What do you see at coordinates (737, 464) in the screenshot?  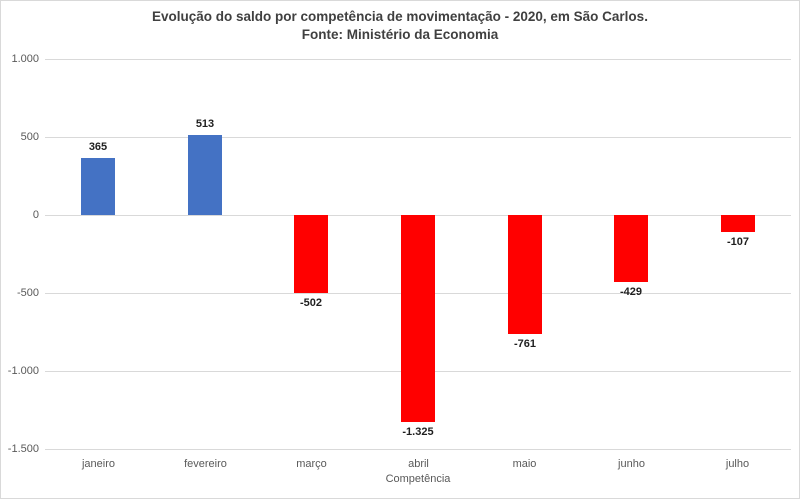 I see `x-axis-tick-label: julho` at bounding box center [737, 464].